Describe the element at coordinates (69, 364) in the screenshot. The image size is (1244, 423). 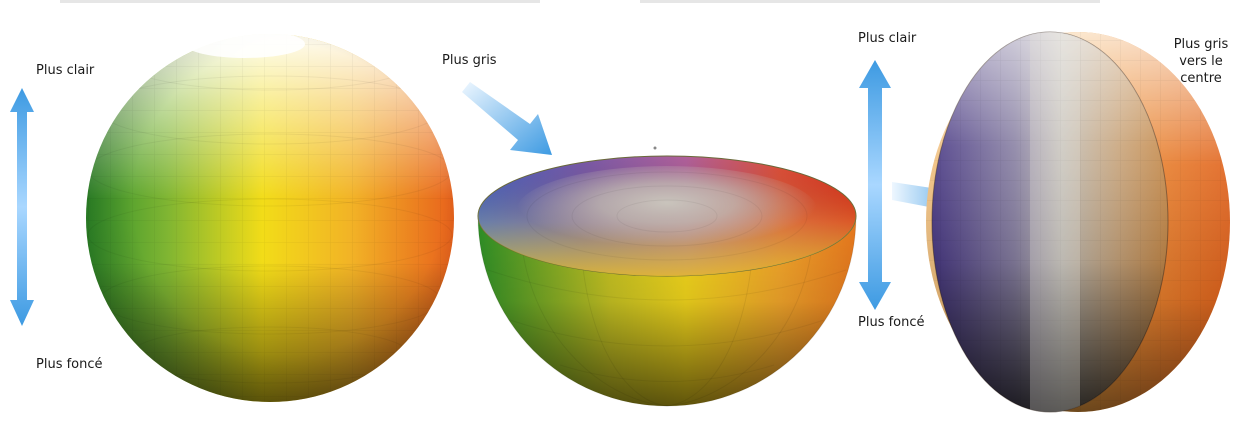
I see `darker-label-left: Plus foncé` at that location.